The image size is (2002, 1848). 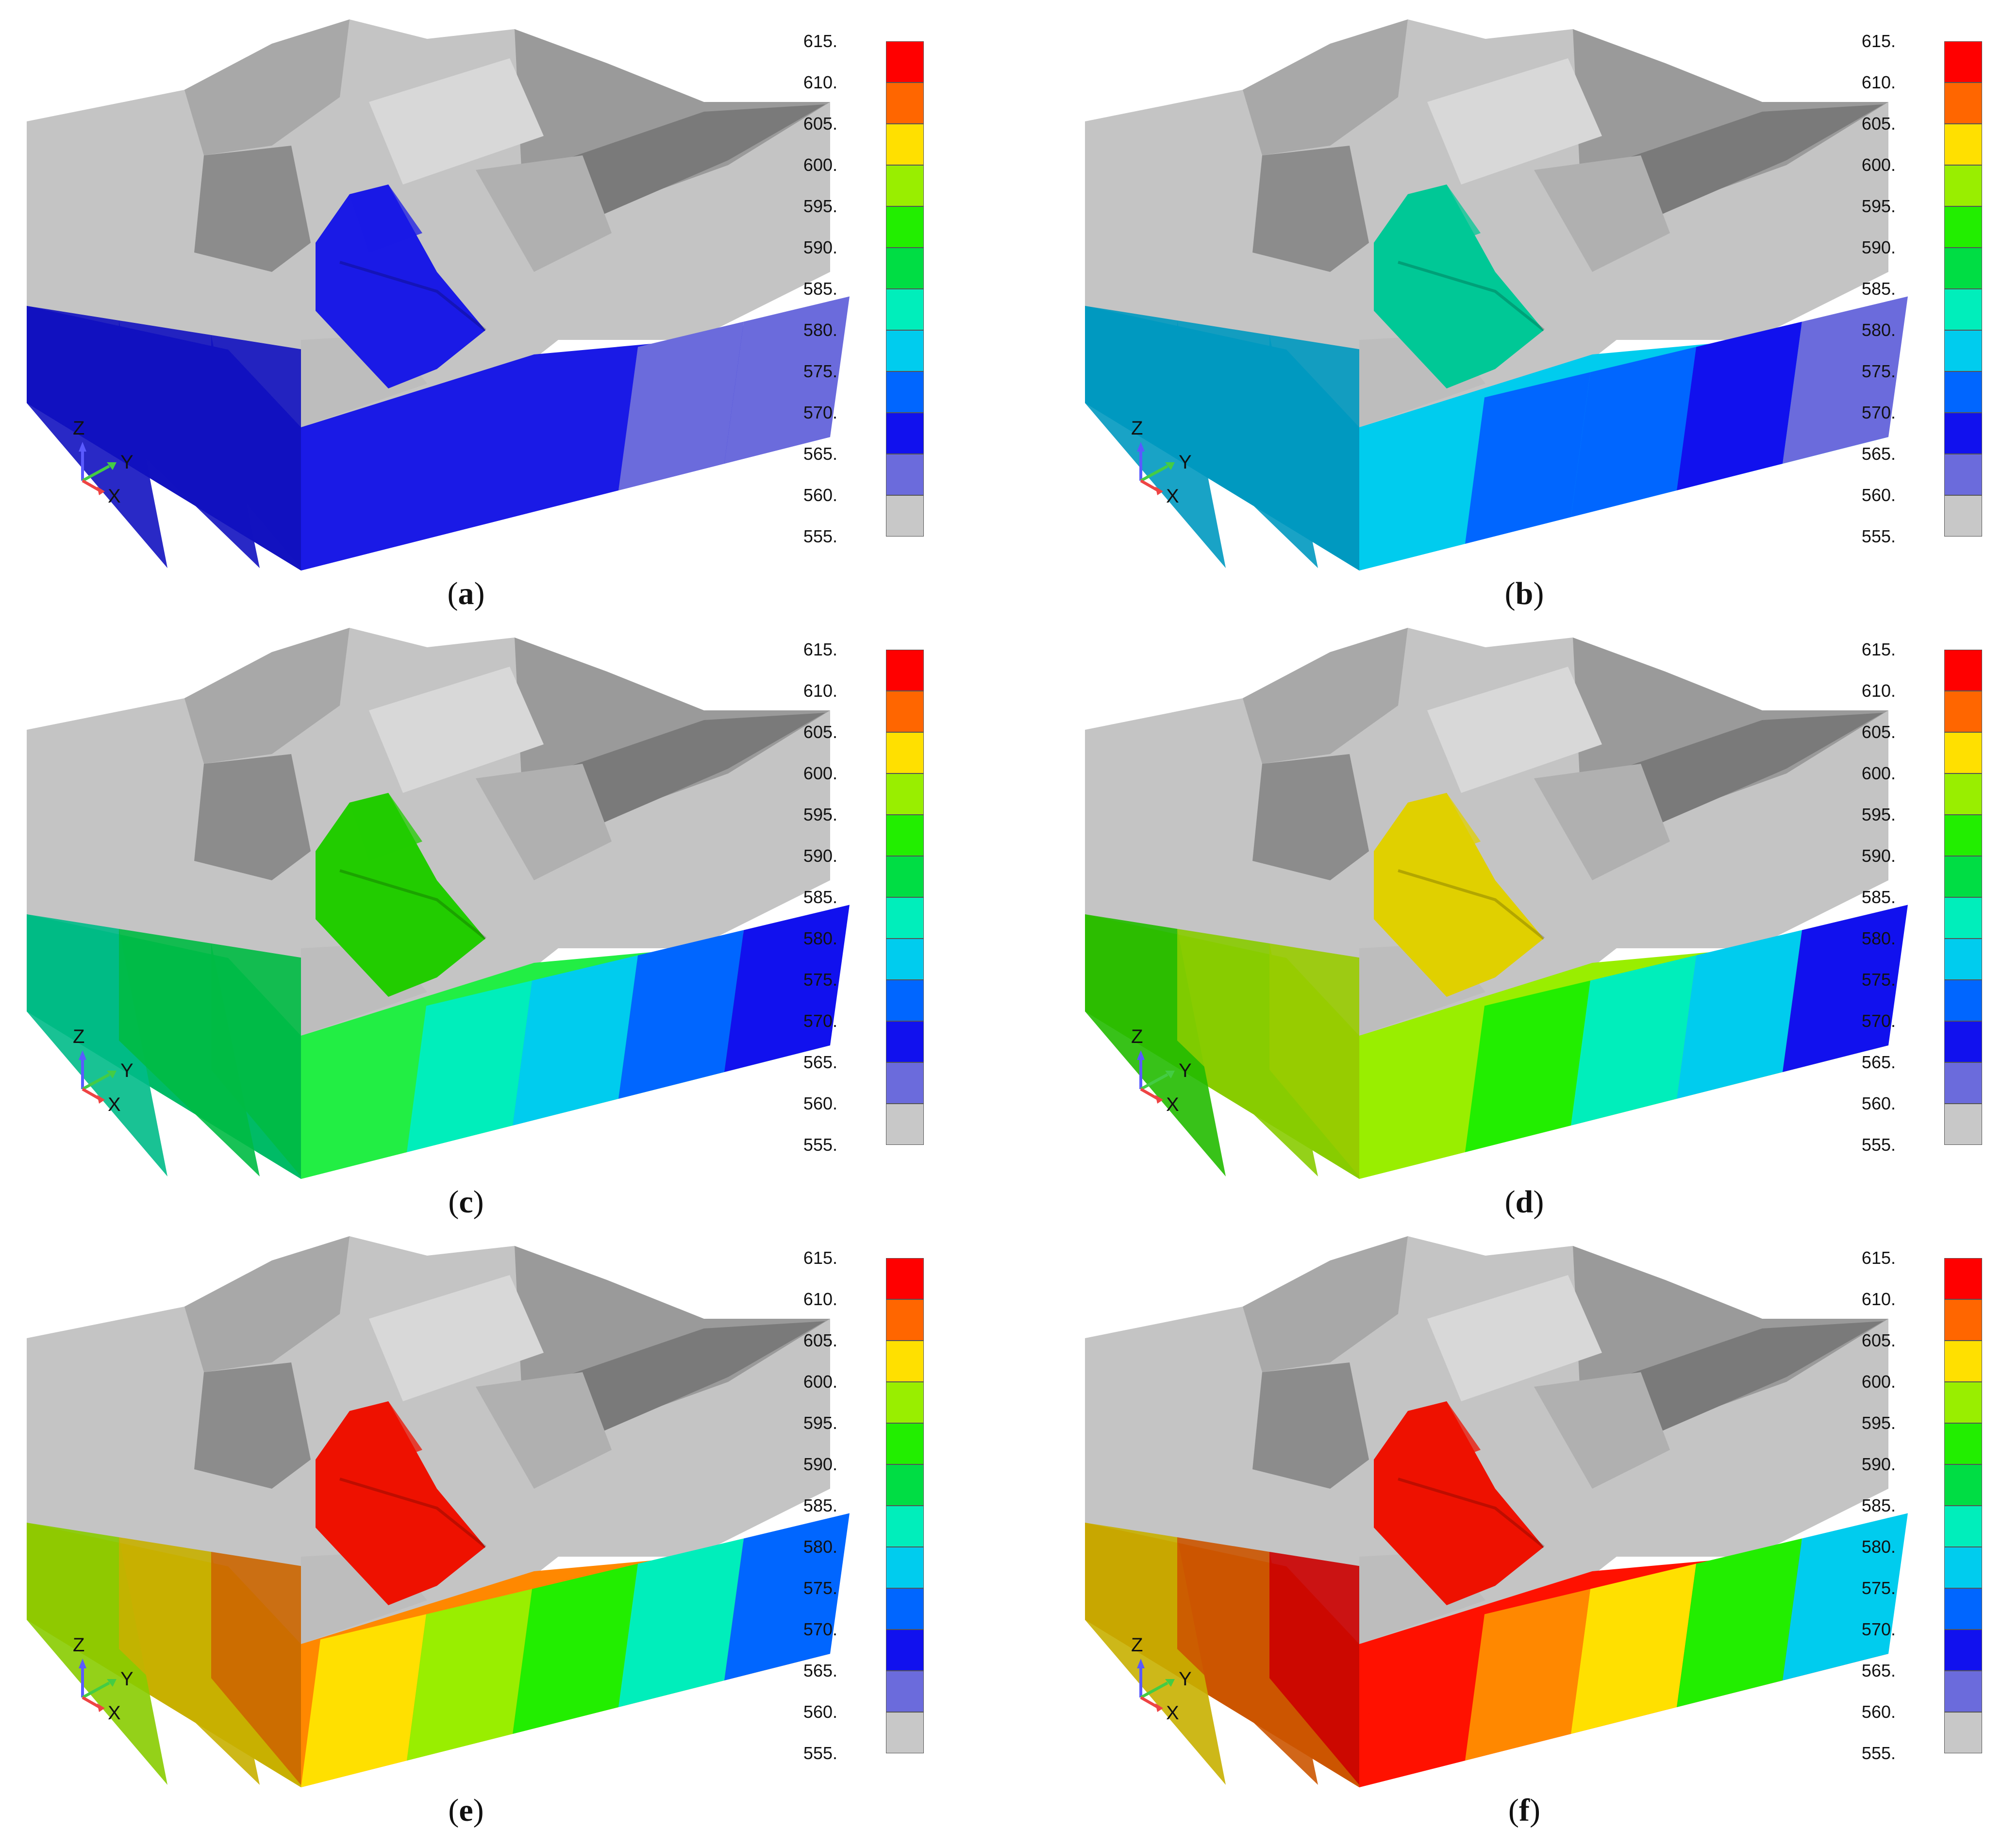 I want to click on panel-caption: (f), so click(x=1524, y=1810).